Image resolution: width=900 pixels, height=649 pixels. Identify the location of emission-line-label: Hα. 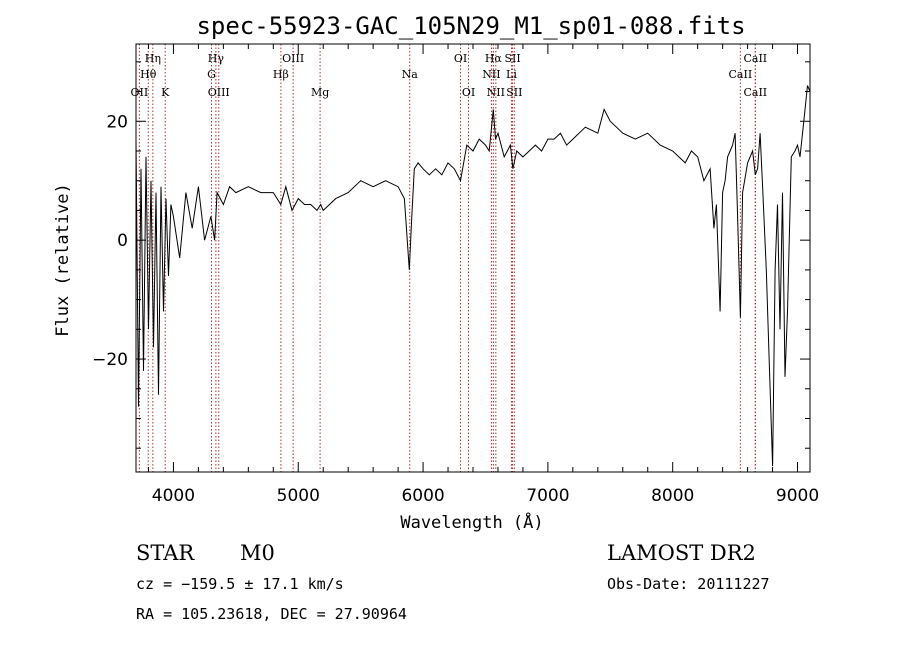
(494, 58).